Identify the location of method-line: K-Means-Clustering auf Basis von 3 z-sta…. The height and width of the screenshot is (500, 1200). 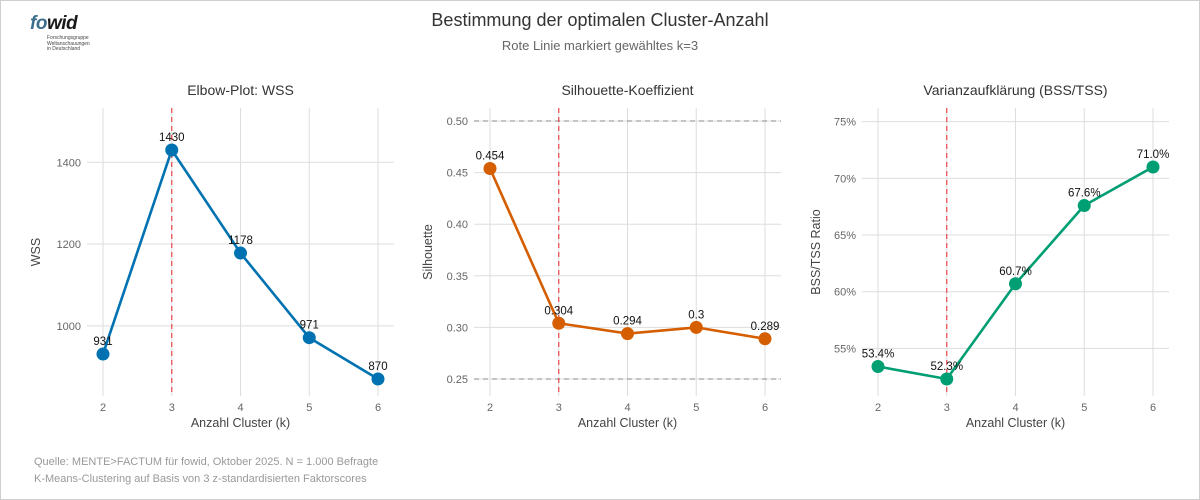
(200, 479).